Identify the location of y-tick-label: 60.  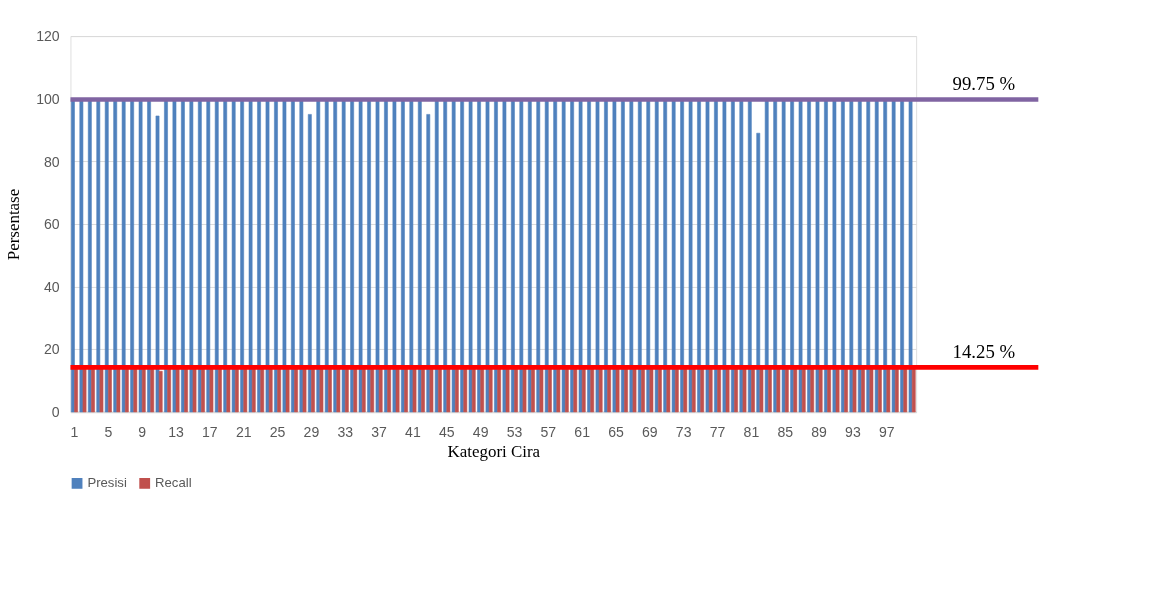
(52, 224).